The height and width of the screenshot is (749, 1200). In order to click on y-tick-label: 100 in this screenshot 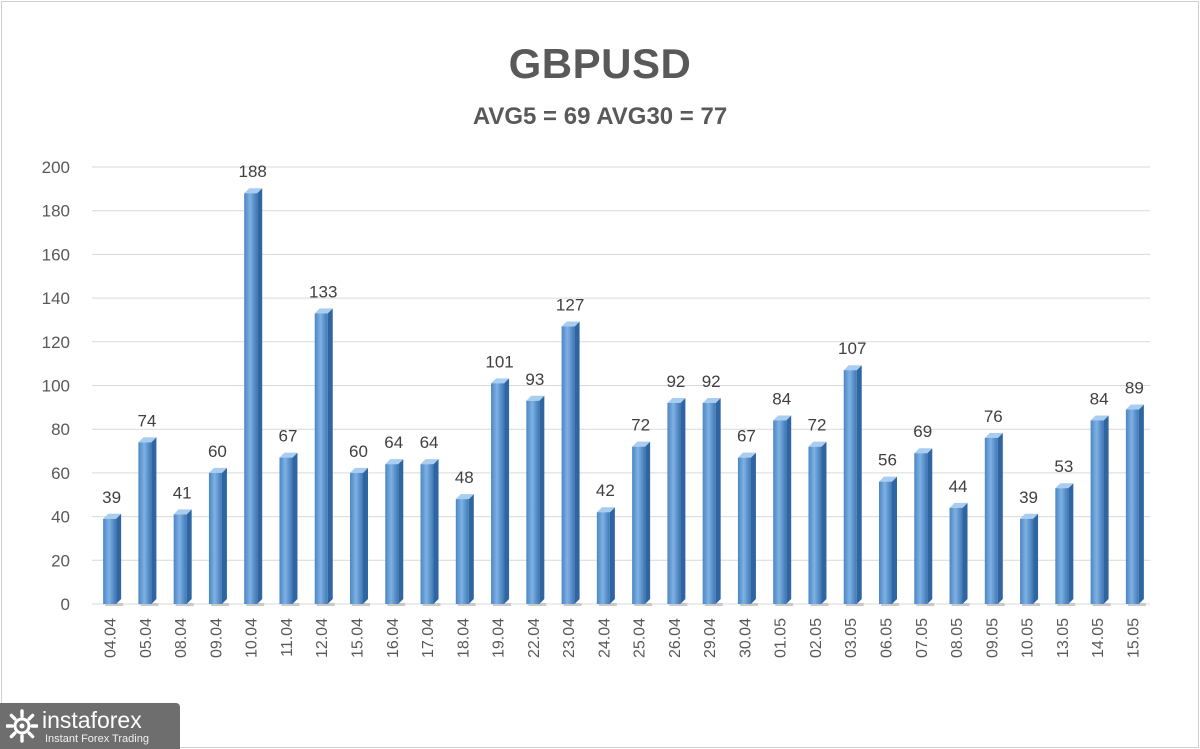, I will do `click(56, 386)`.